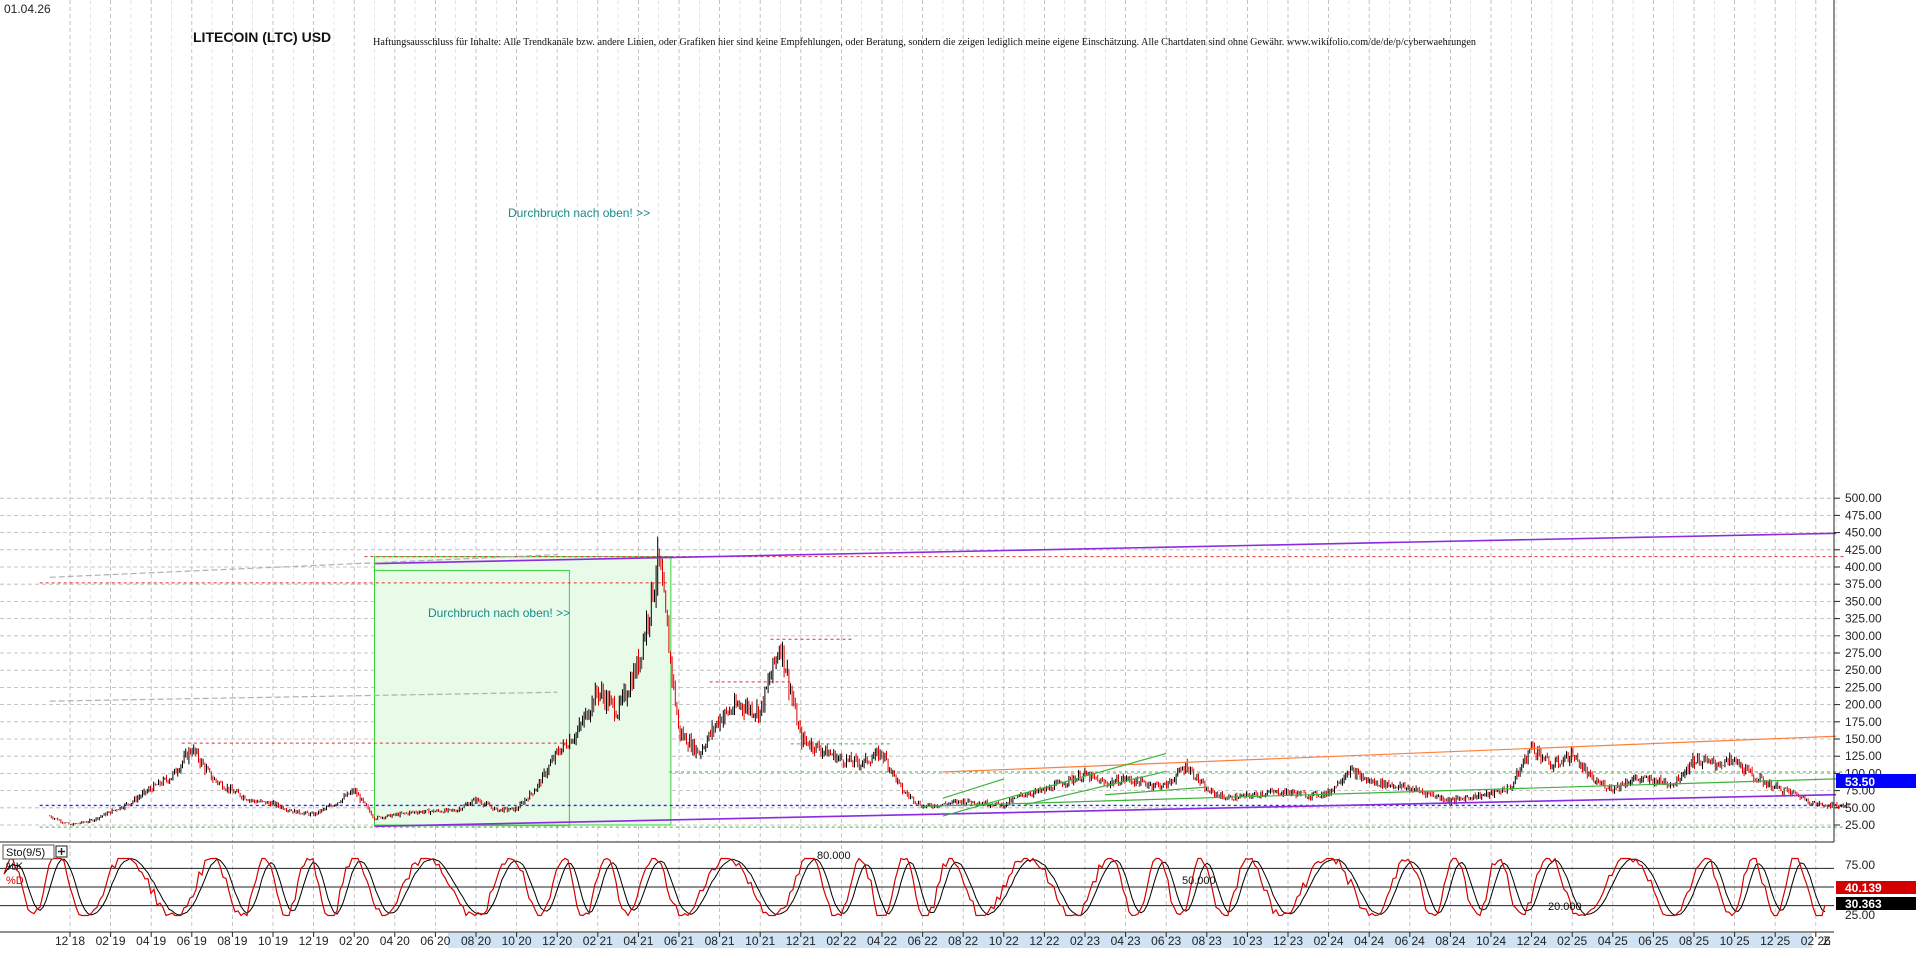 The height and width of the screenshot is (953, 1916). I want to click on annotation-breakout-upper: Durchbruch nach oben! >>, so click(579, 213).